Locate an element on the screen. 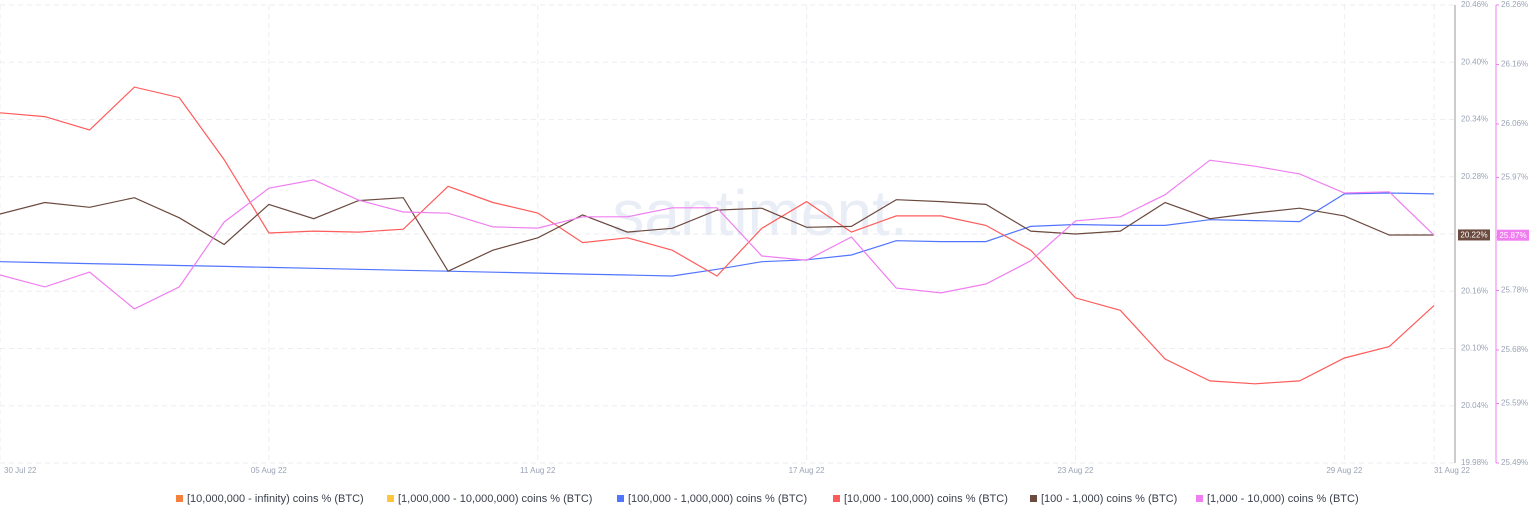 The height and width of the screenshot is (520, 1536). x-tick-label: 05 Aug 22 is located at coordinates (269, 470).